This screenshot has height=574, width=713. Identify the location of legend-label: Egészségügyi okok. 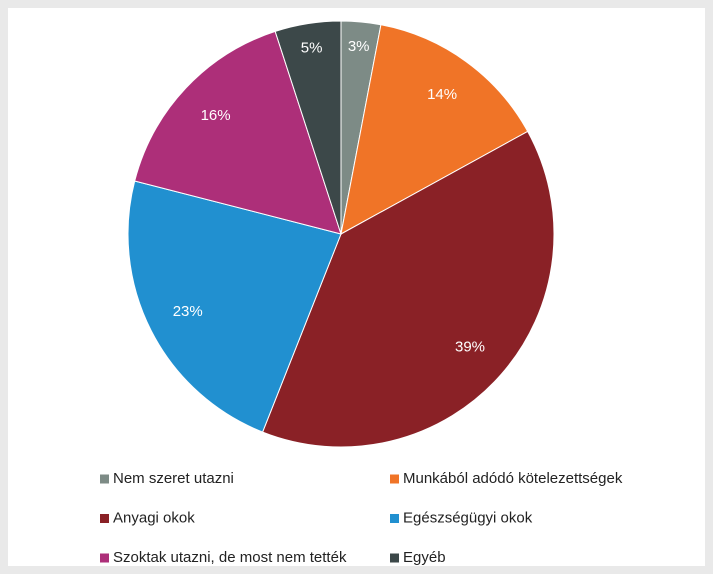
(468, 517).